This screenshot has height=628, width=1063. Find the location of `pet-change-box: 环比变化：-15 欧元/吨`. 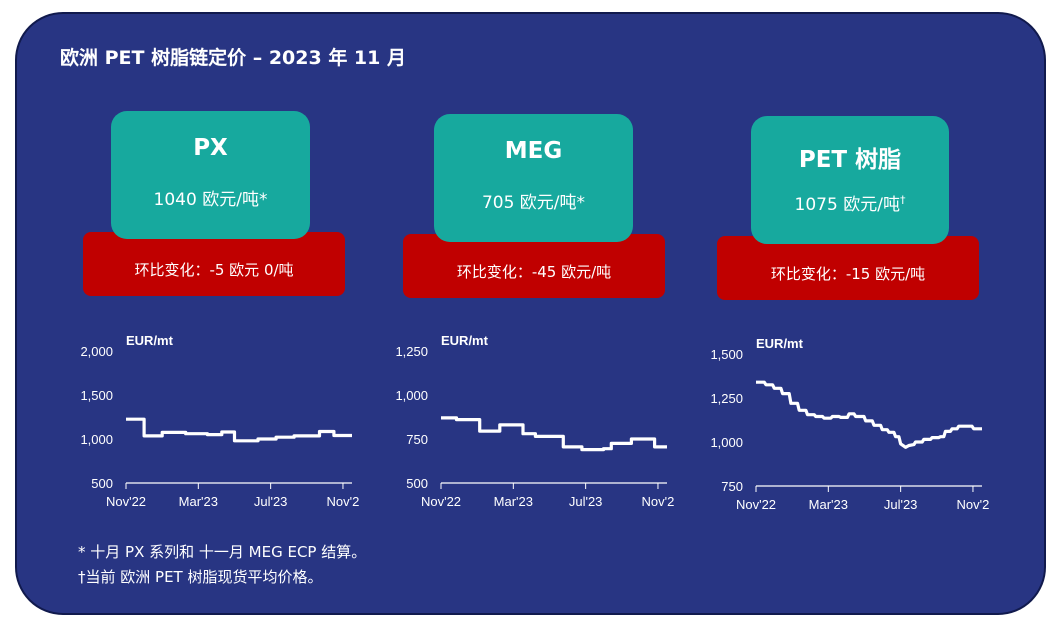

pet-change-box: 环比变化：-15 欧元/吨 is located at coordinates (848, 268).